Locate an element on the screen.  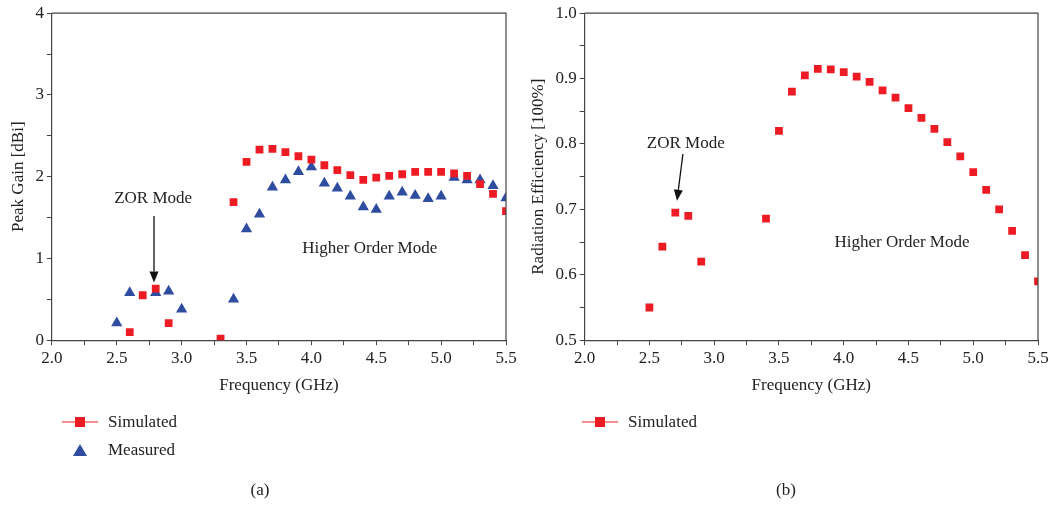
y-axis-title: Peak Gain [dBi] is located at coordinates (17, 176).